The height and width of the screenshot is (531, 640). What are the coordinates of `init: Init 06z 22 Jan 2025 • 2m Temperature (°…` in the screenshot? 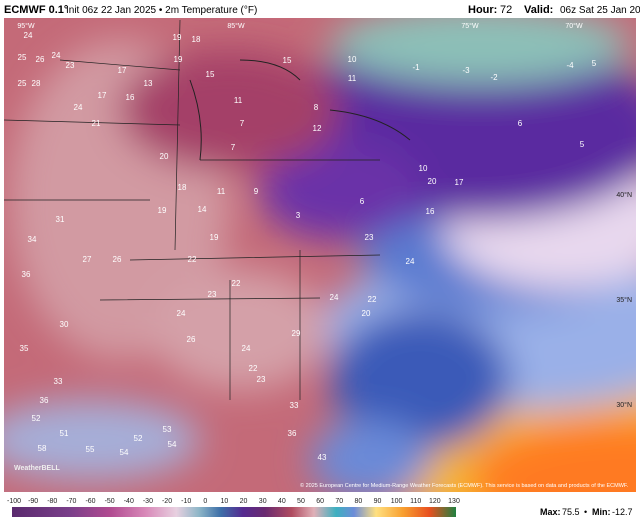 It's located at (161, 10).